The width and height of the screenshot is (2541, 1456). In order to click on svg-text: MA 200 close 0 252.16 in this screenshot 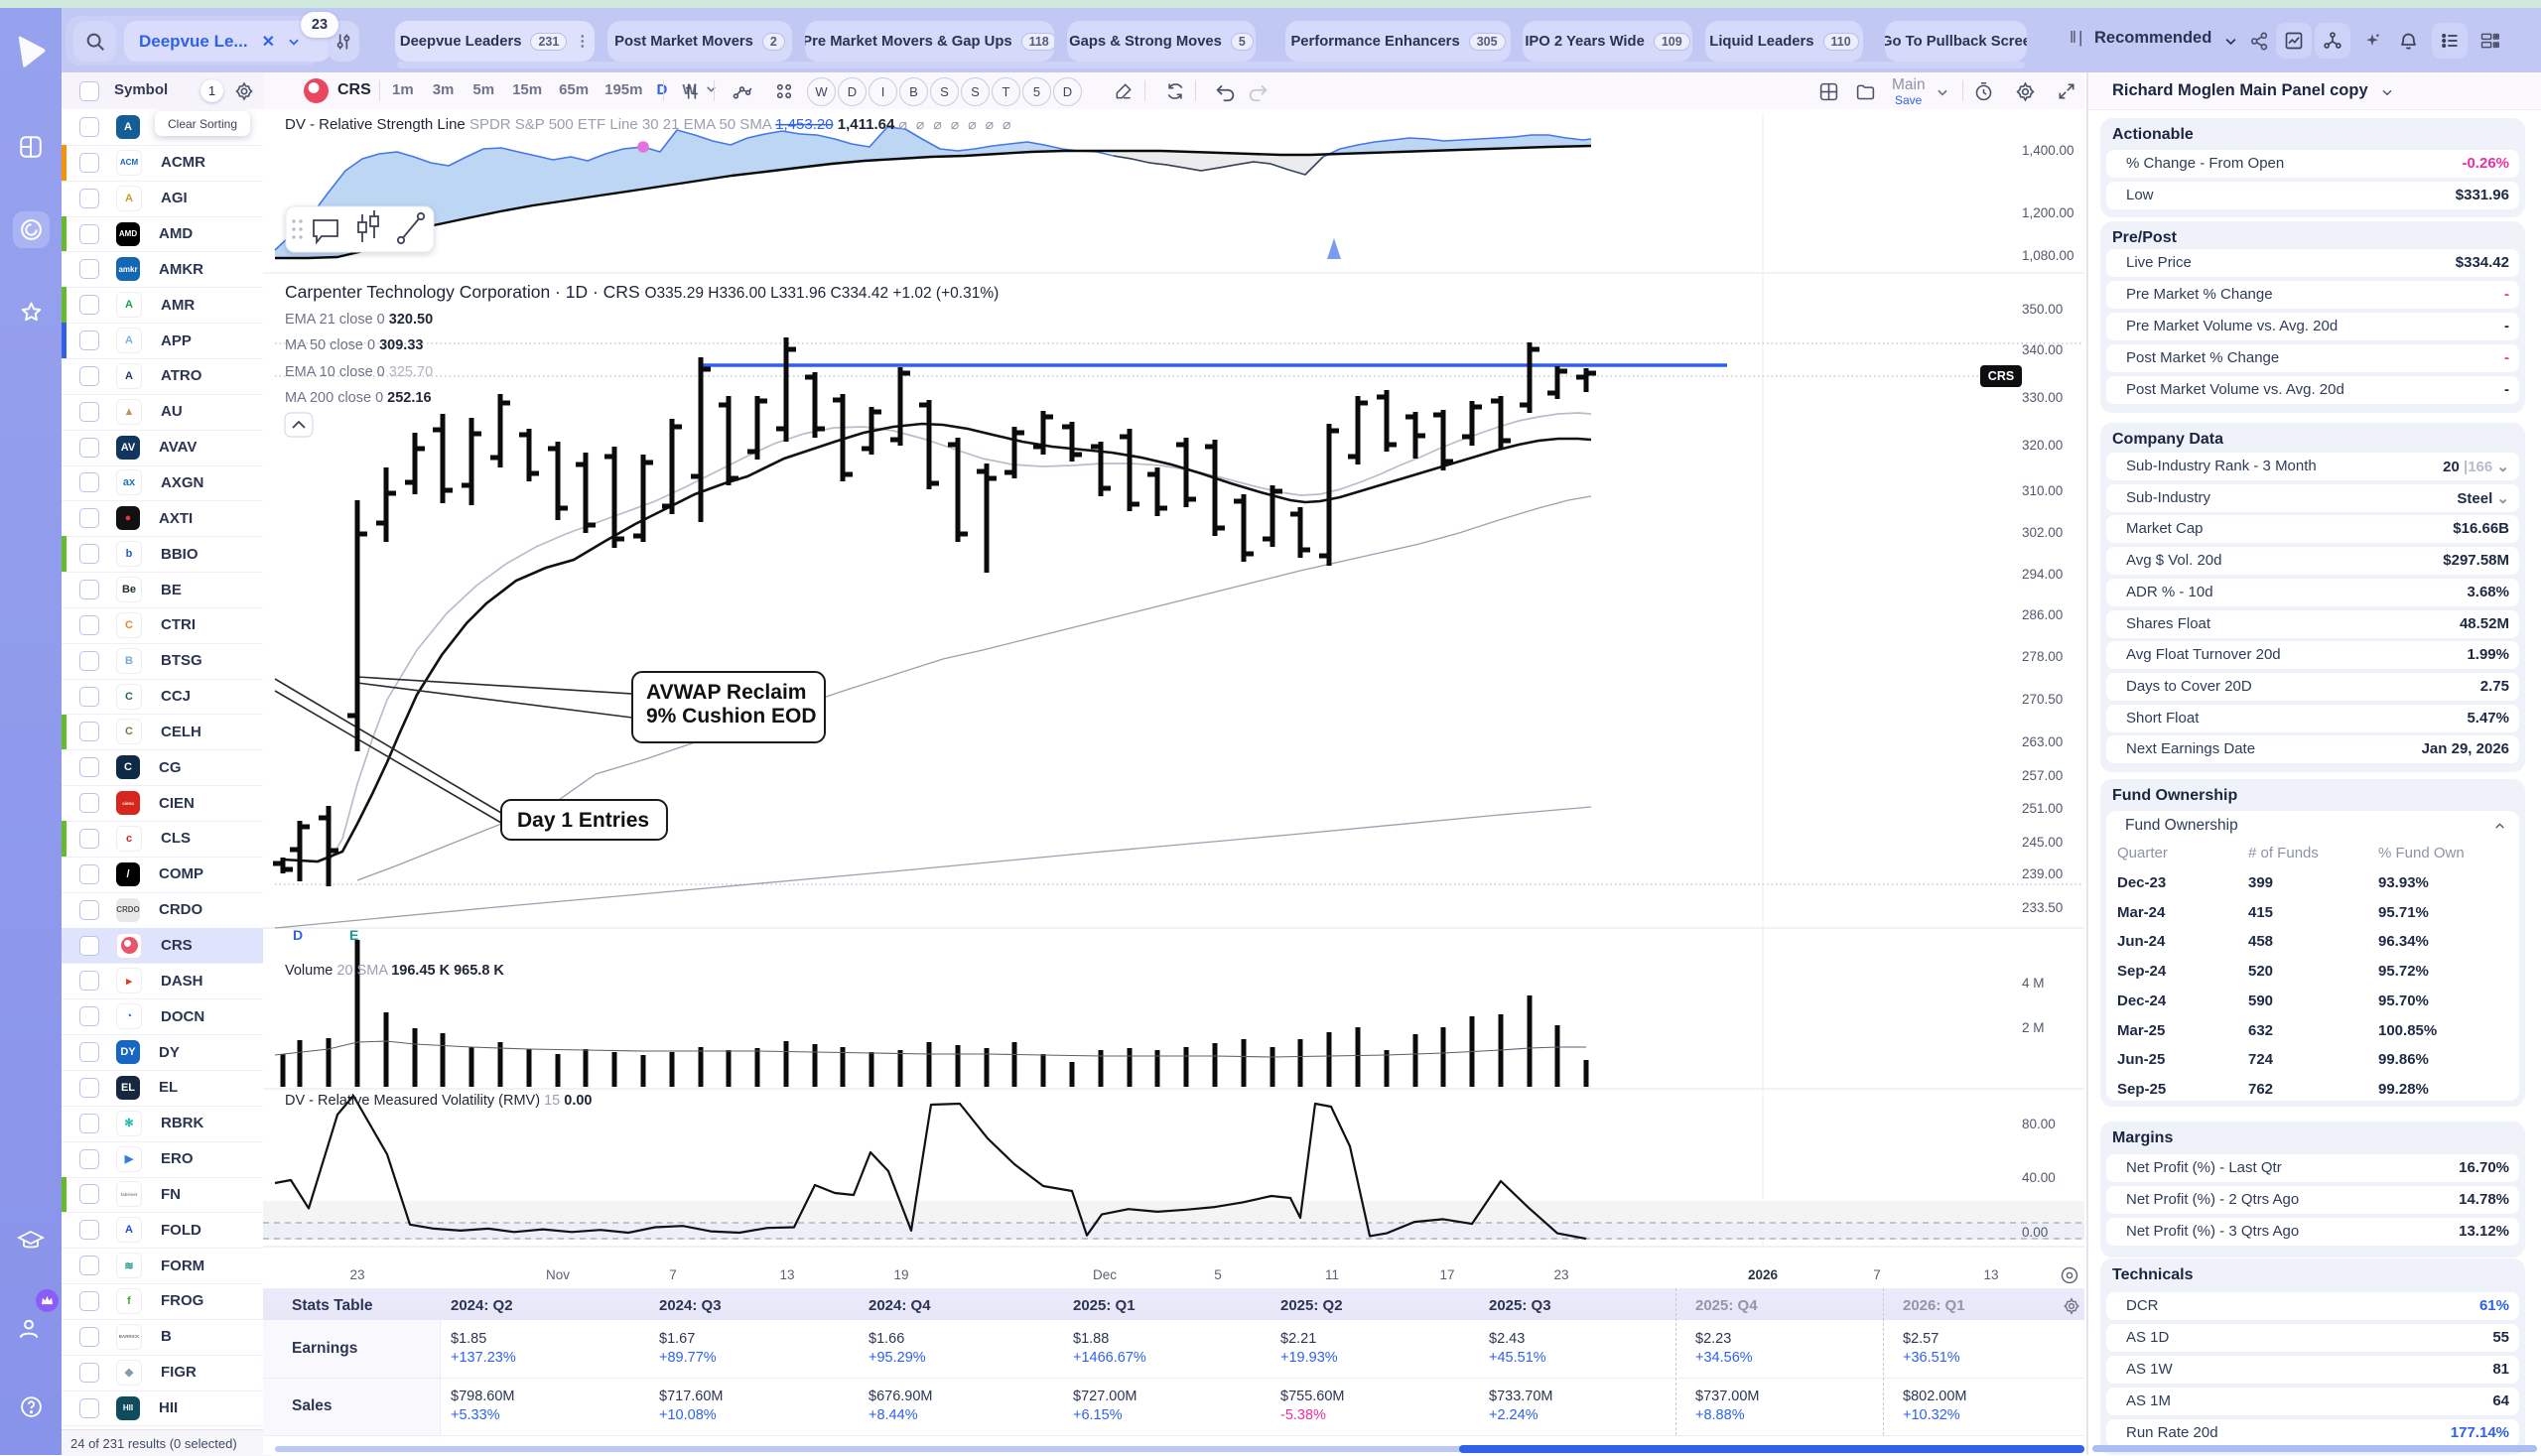, I will do `click(358, 398)`.